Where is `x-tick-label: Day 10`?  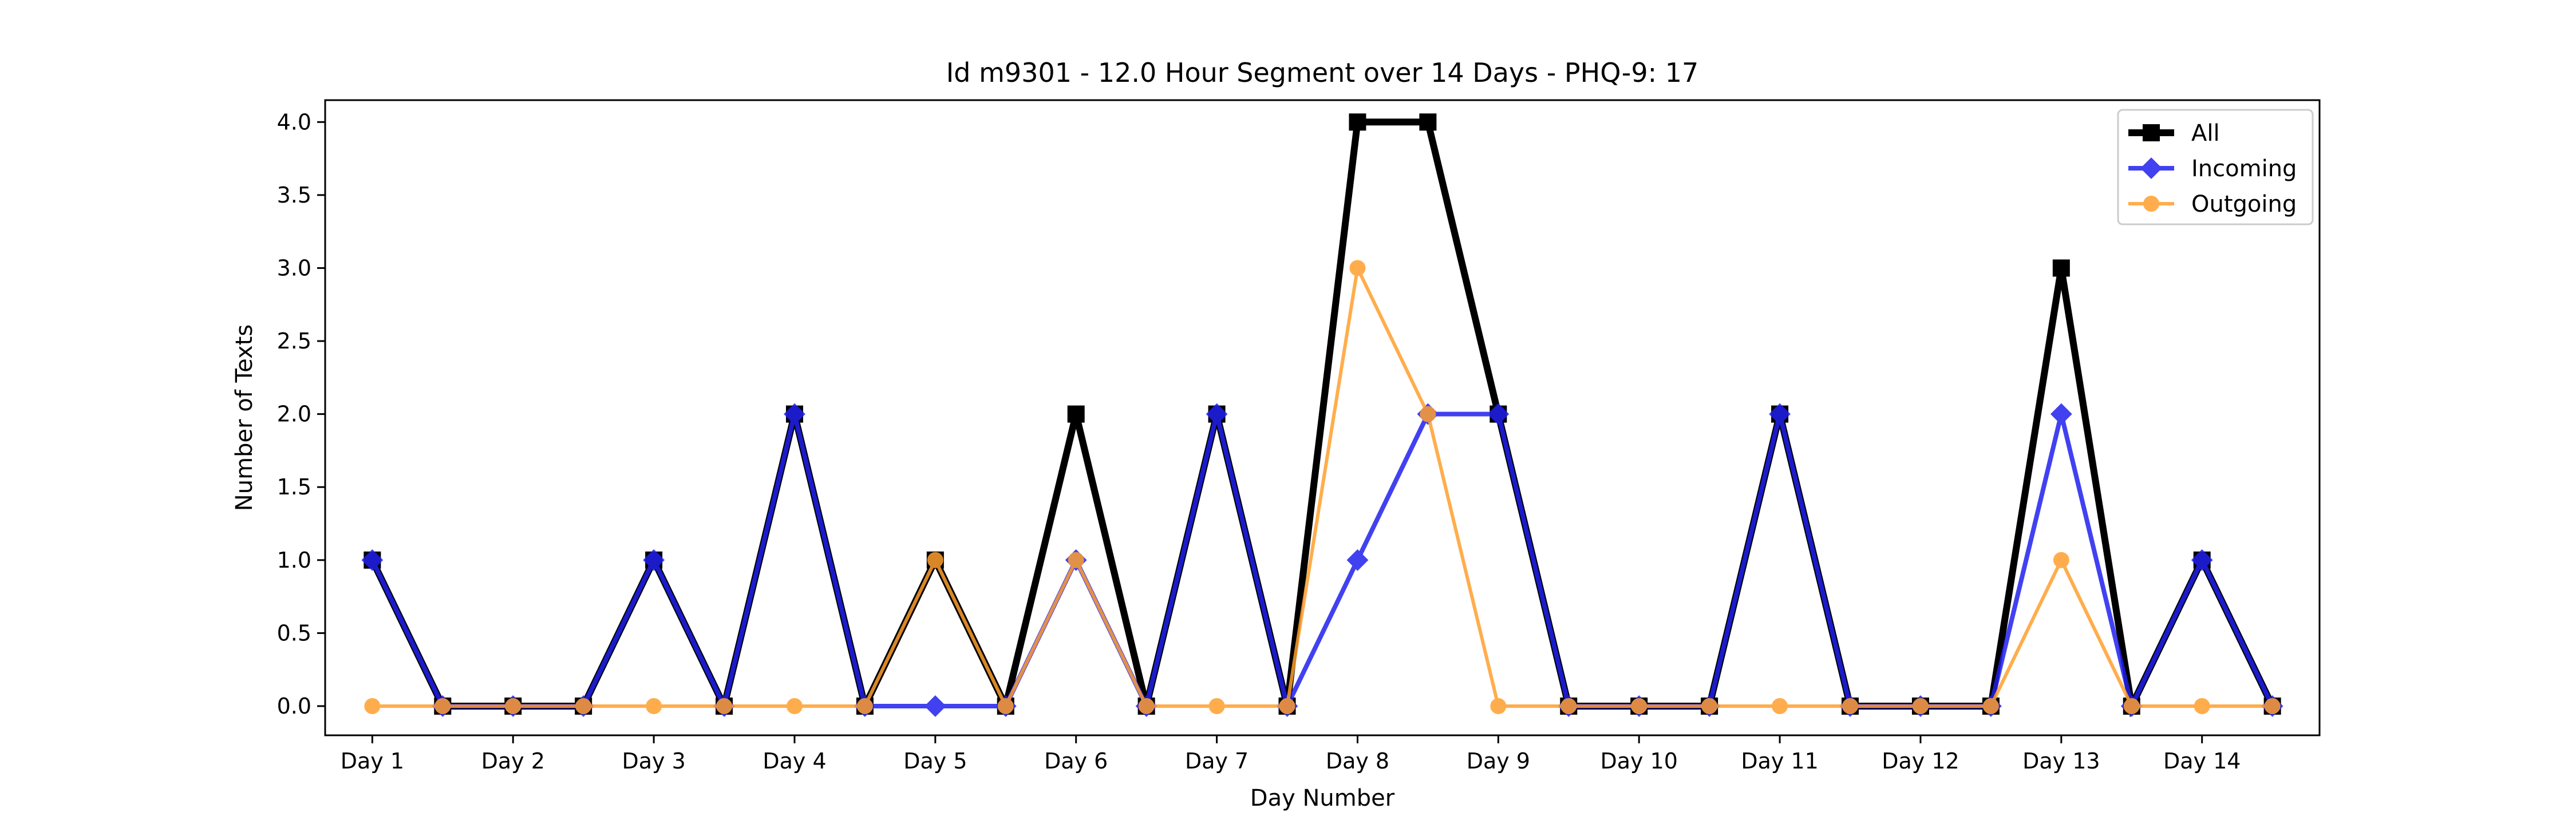
x-tick-label: Day 10 is located at coordinates (1638, 761).